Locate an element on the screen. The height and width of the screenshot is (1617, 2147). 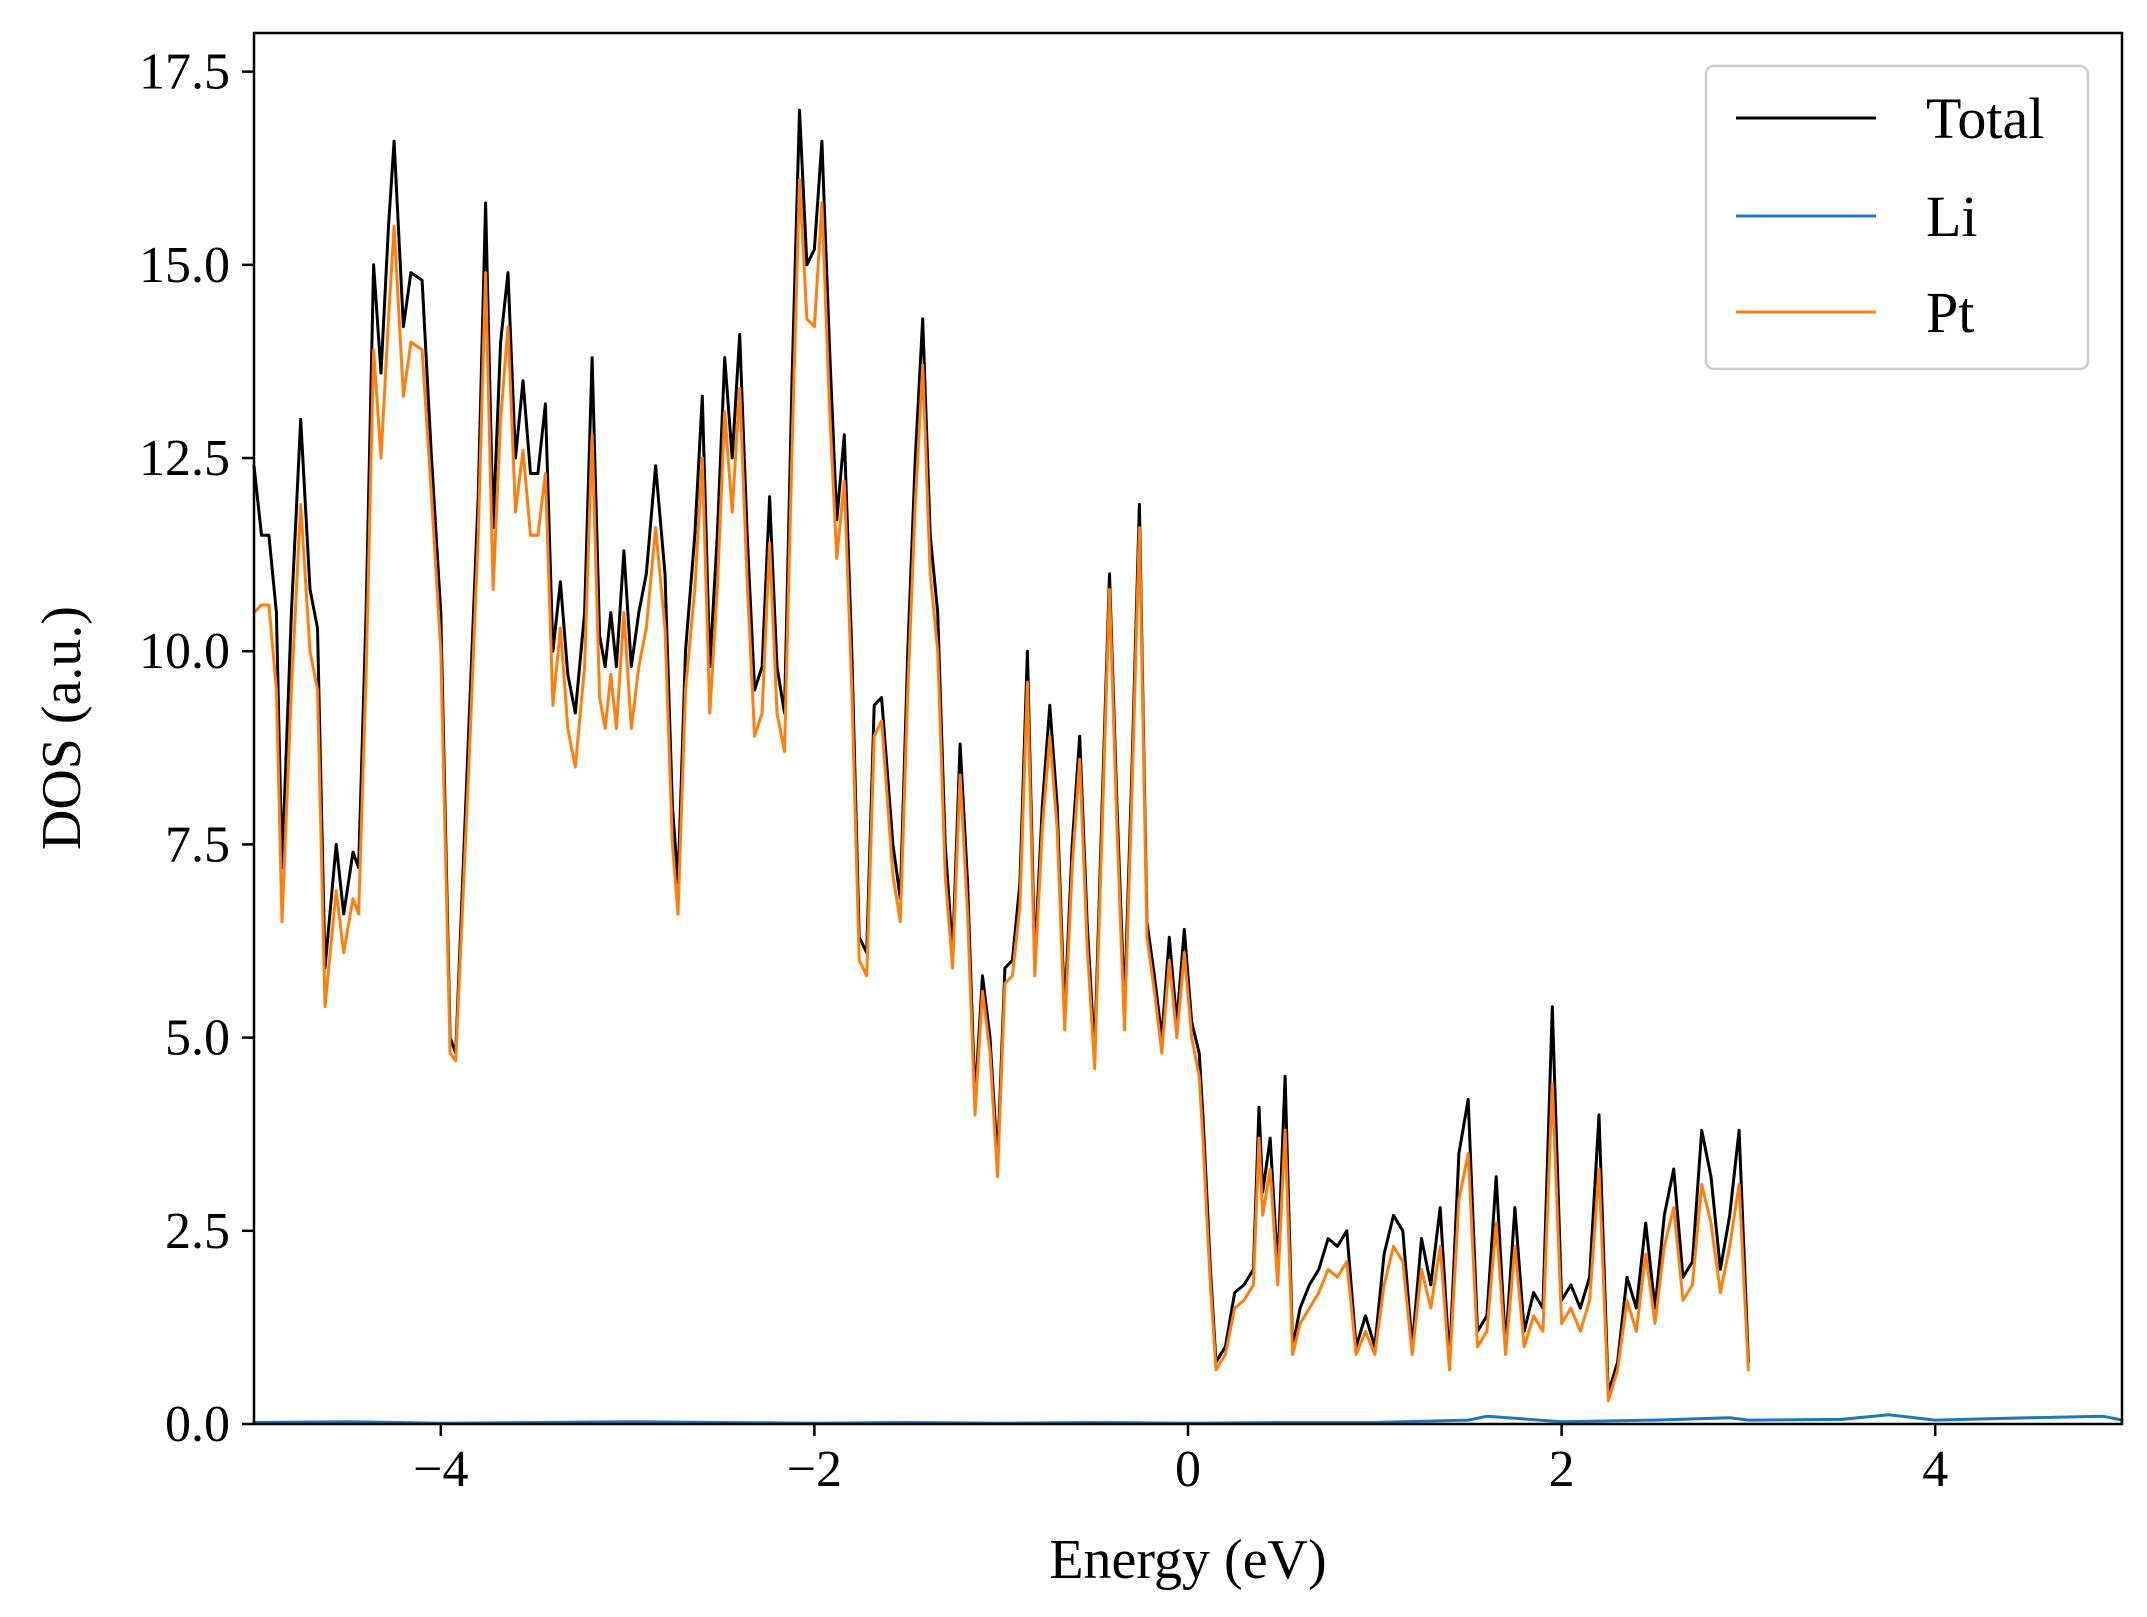
y-axis-title: DOS (a.u.) is located at coordinates (62, 728).